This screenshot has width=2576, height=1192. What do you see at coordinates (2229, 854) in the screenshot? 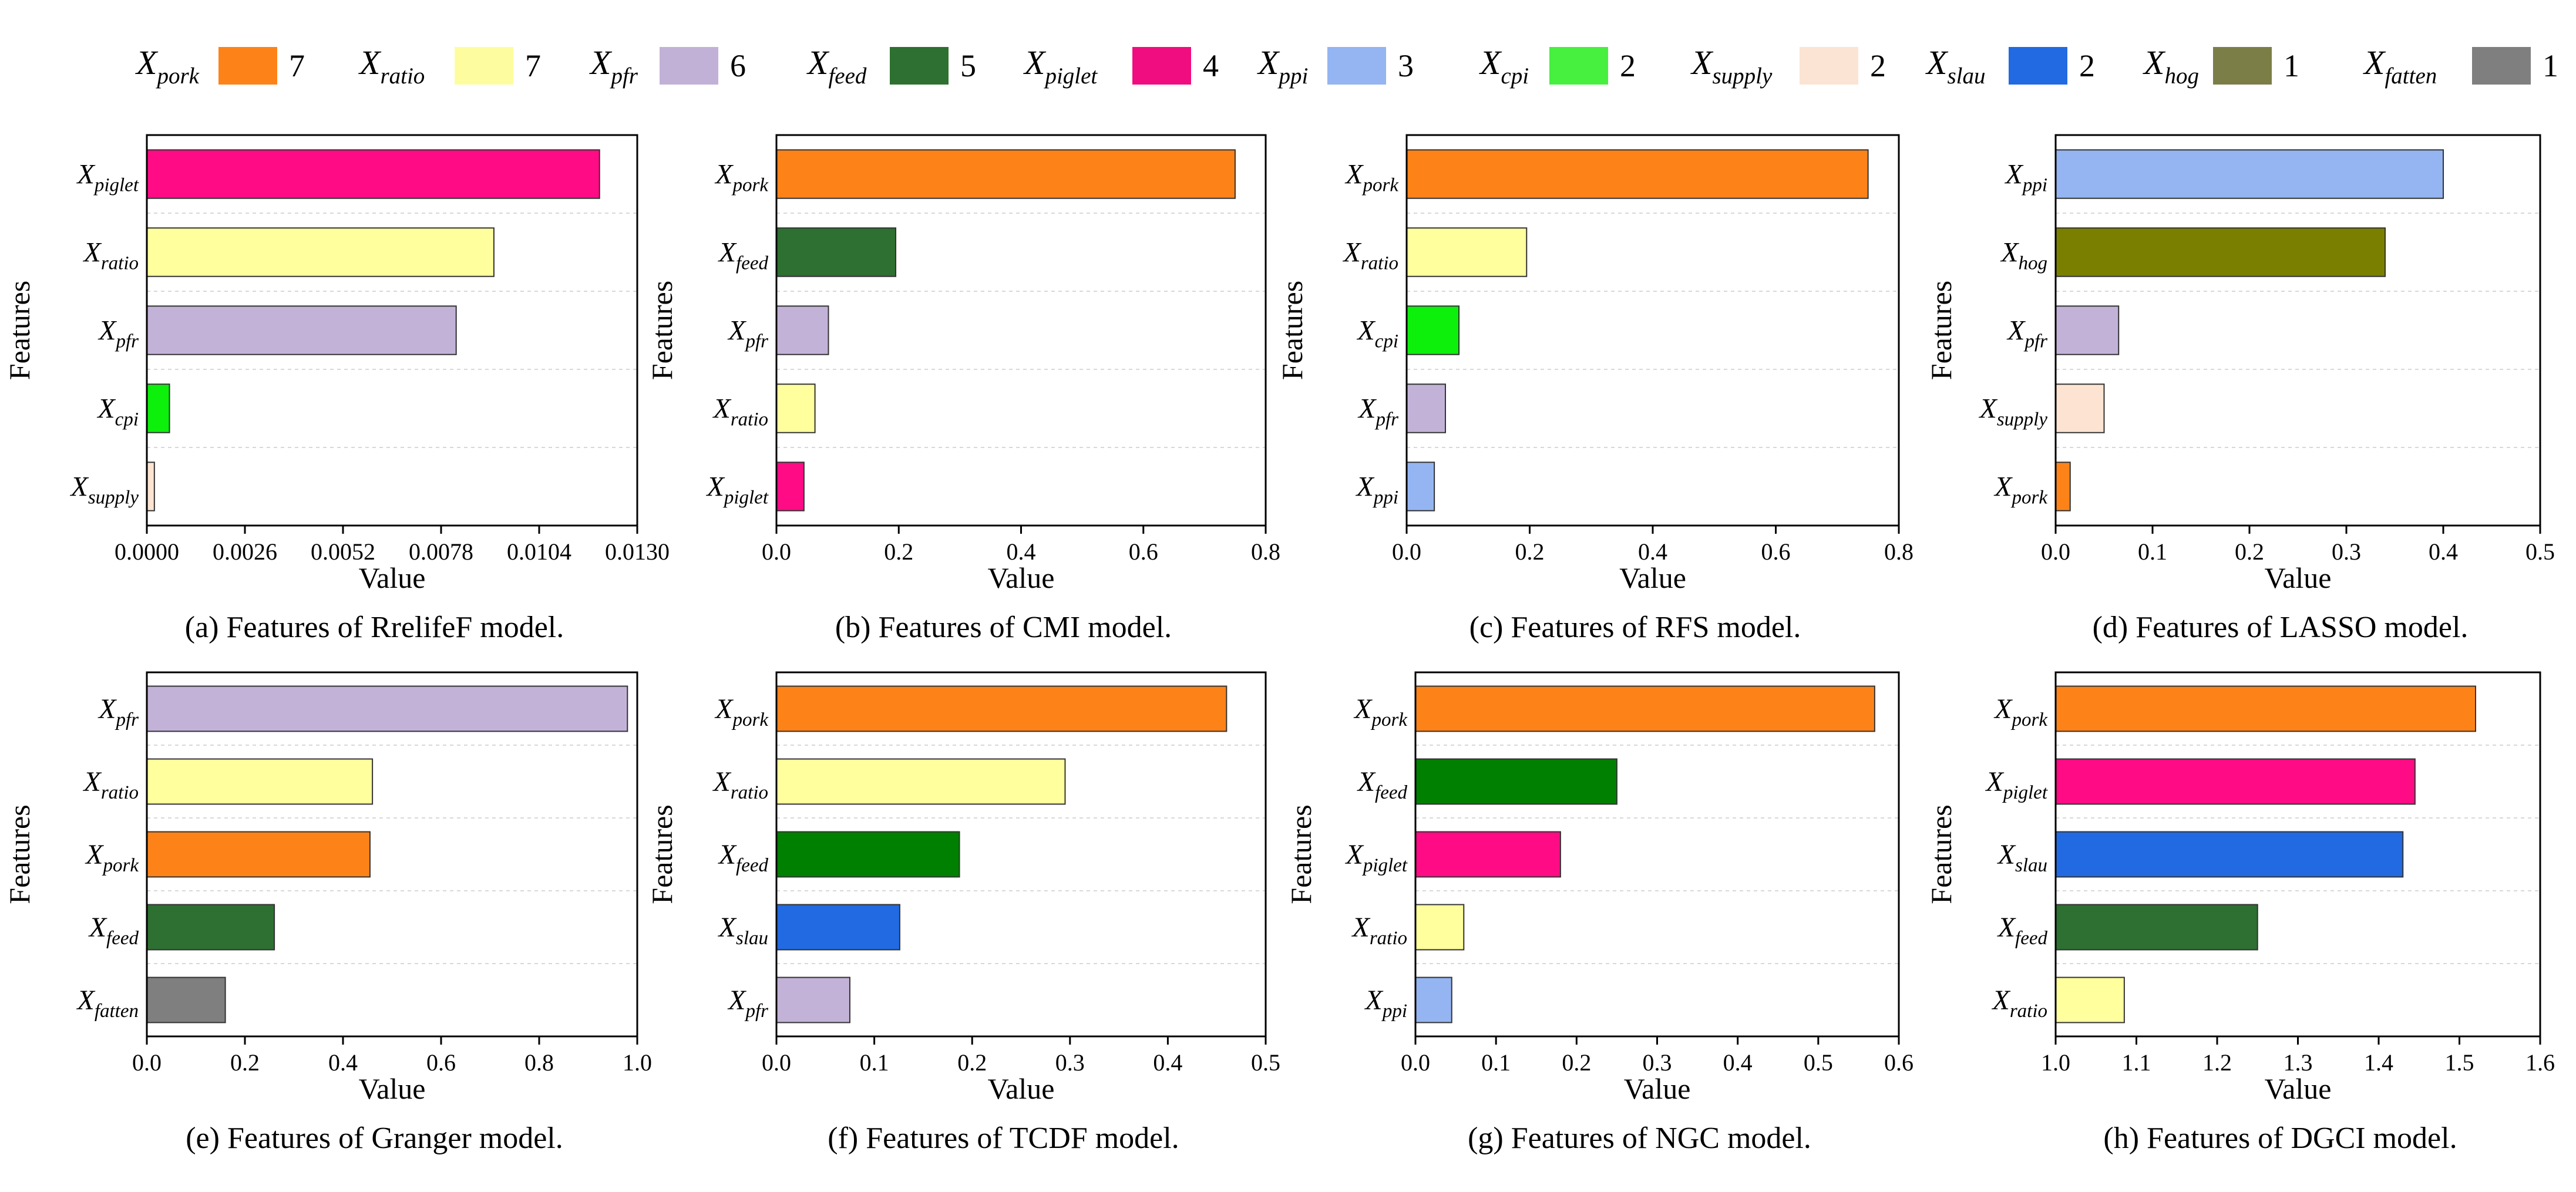
I see `bar-slau` at bounding box center [2229, 854].